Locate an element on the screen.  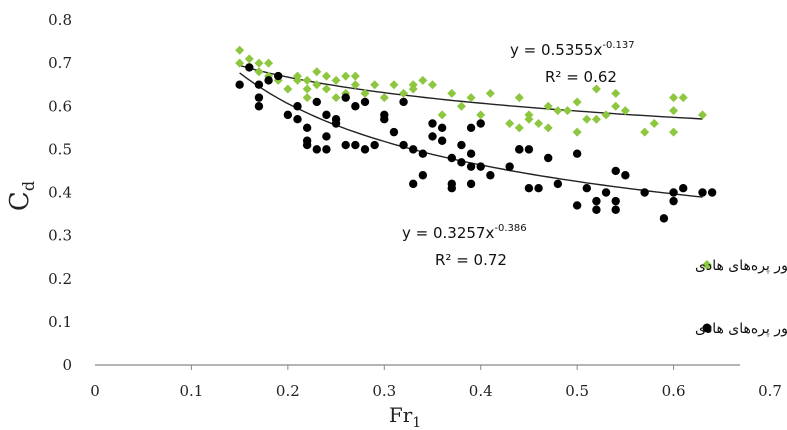
y-tick-label: 0 is located at coordinates (67, 365).